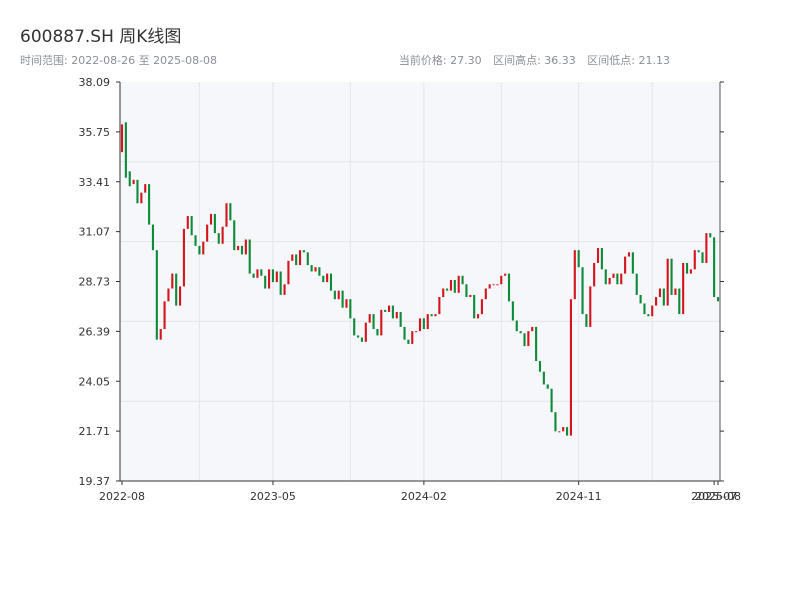 This screenshot has height=600, width=800. What do you see at coordinates (628, 60) in the screenshot?
I see `interval-low-text: 区间低点: 21.13` at bounding box center [628, 60].